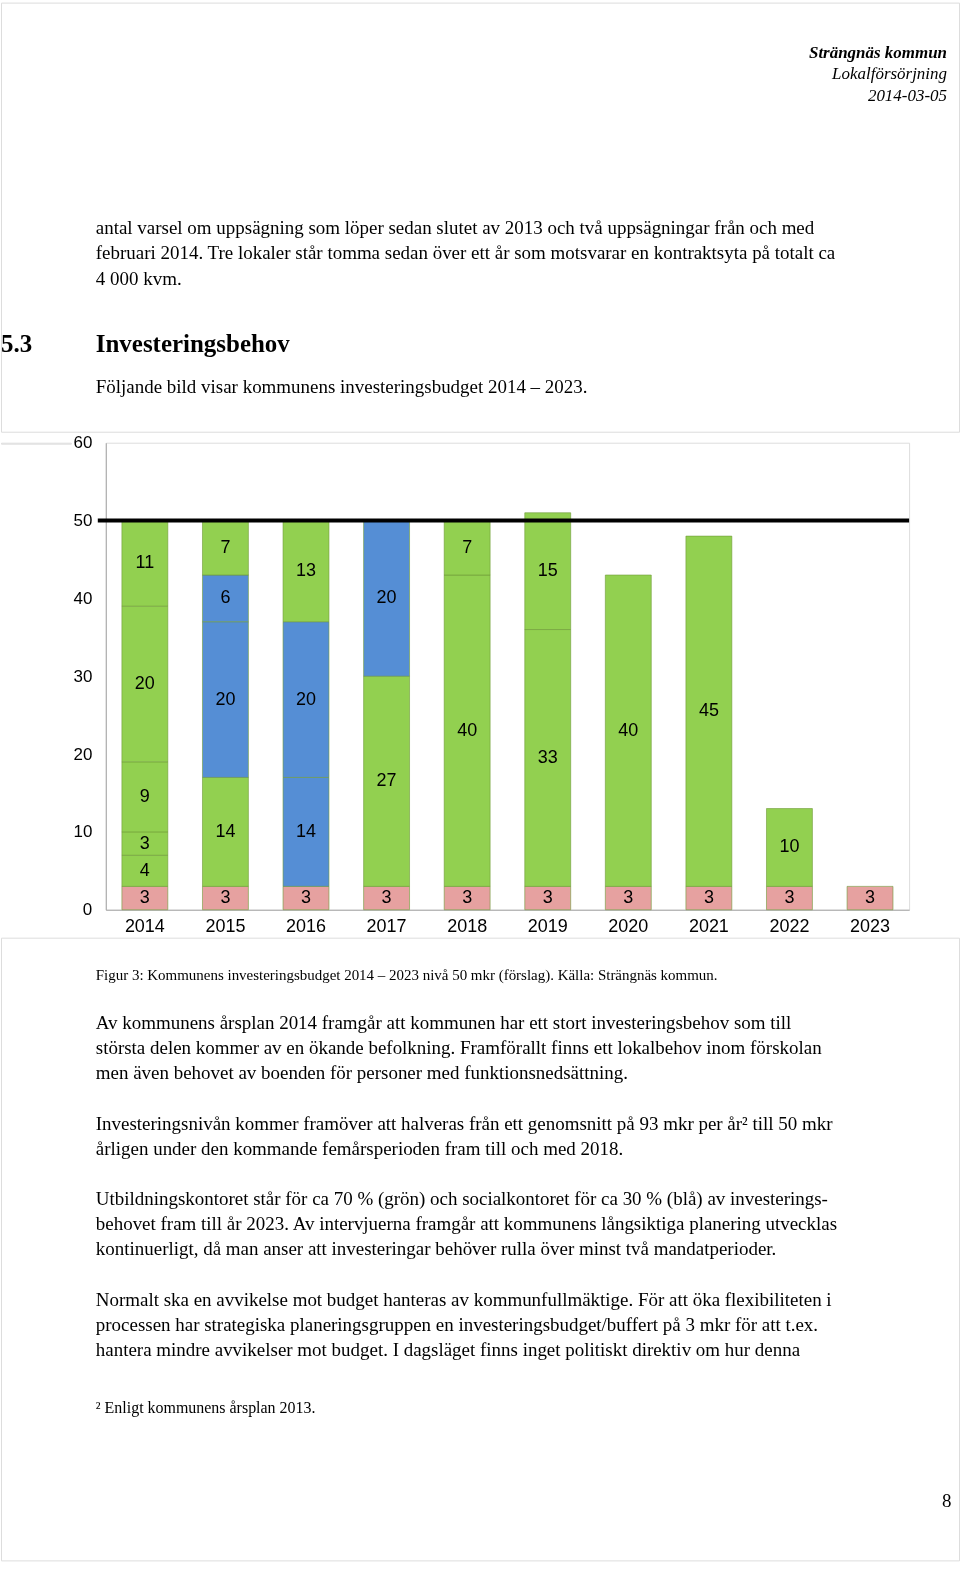 The width and height of the screenshot is (960, 1574). What do you see at coordinates (464, 1124) in the screenshot?
I see `text: Investeringsnivån kommer framöver att halveras från ett genomsnitt på 93 mkr per år² till 50 mkr` at bounding box center [464, 1124].